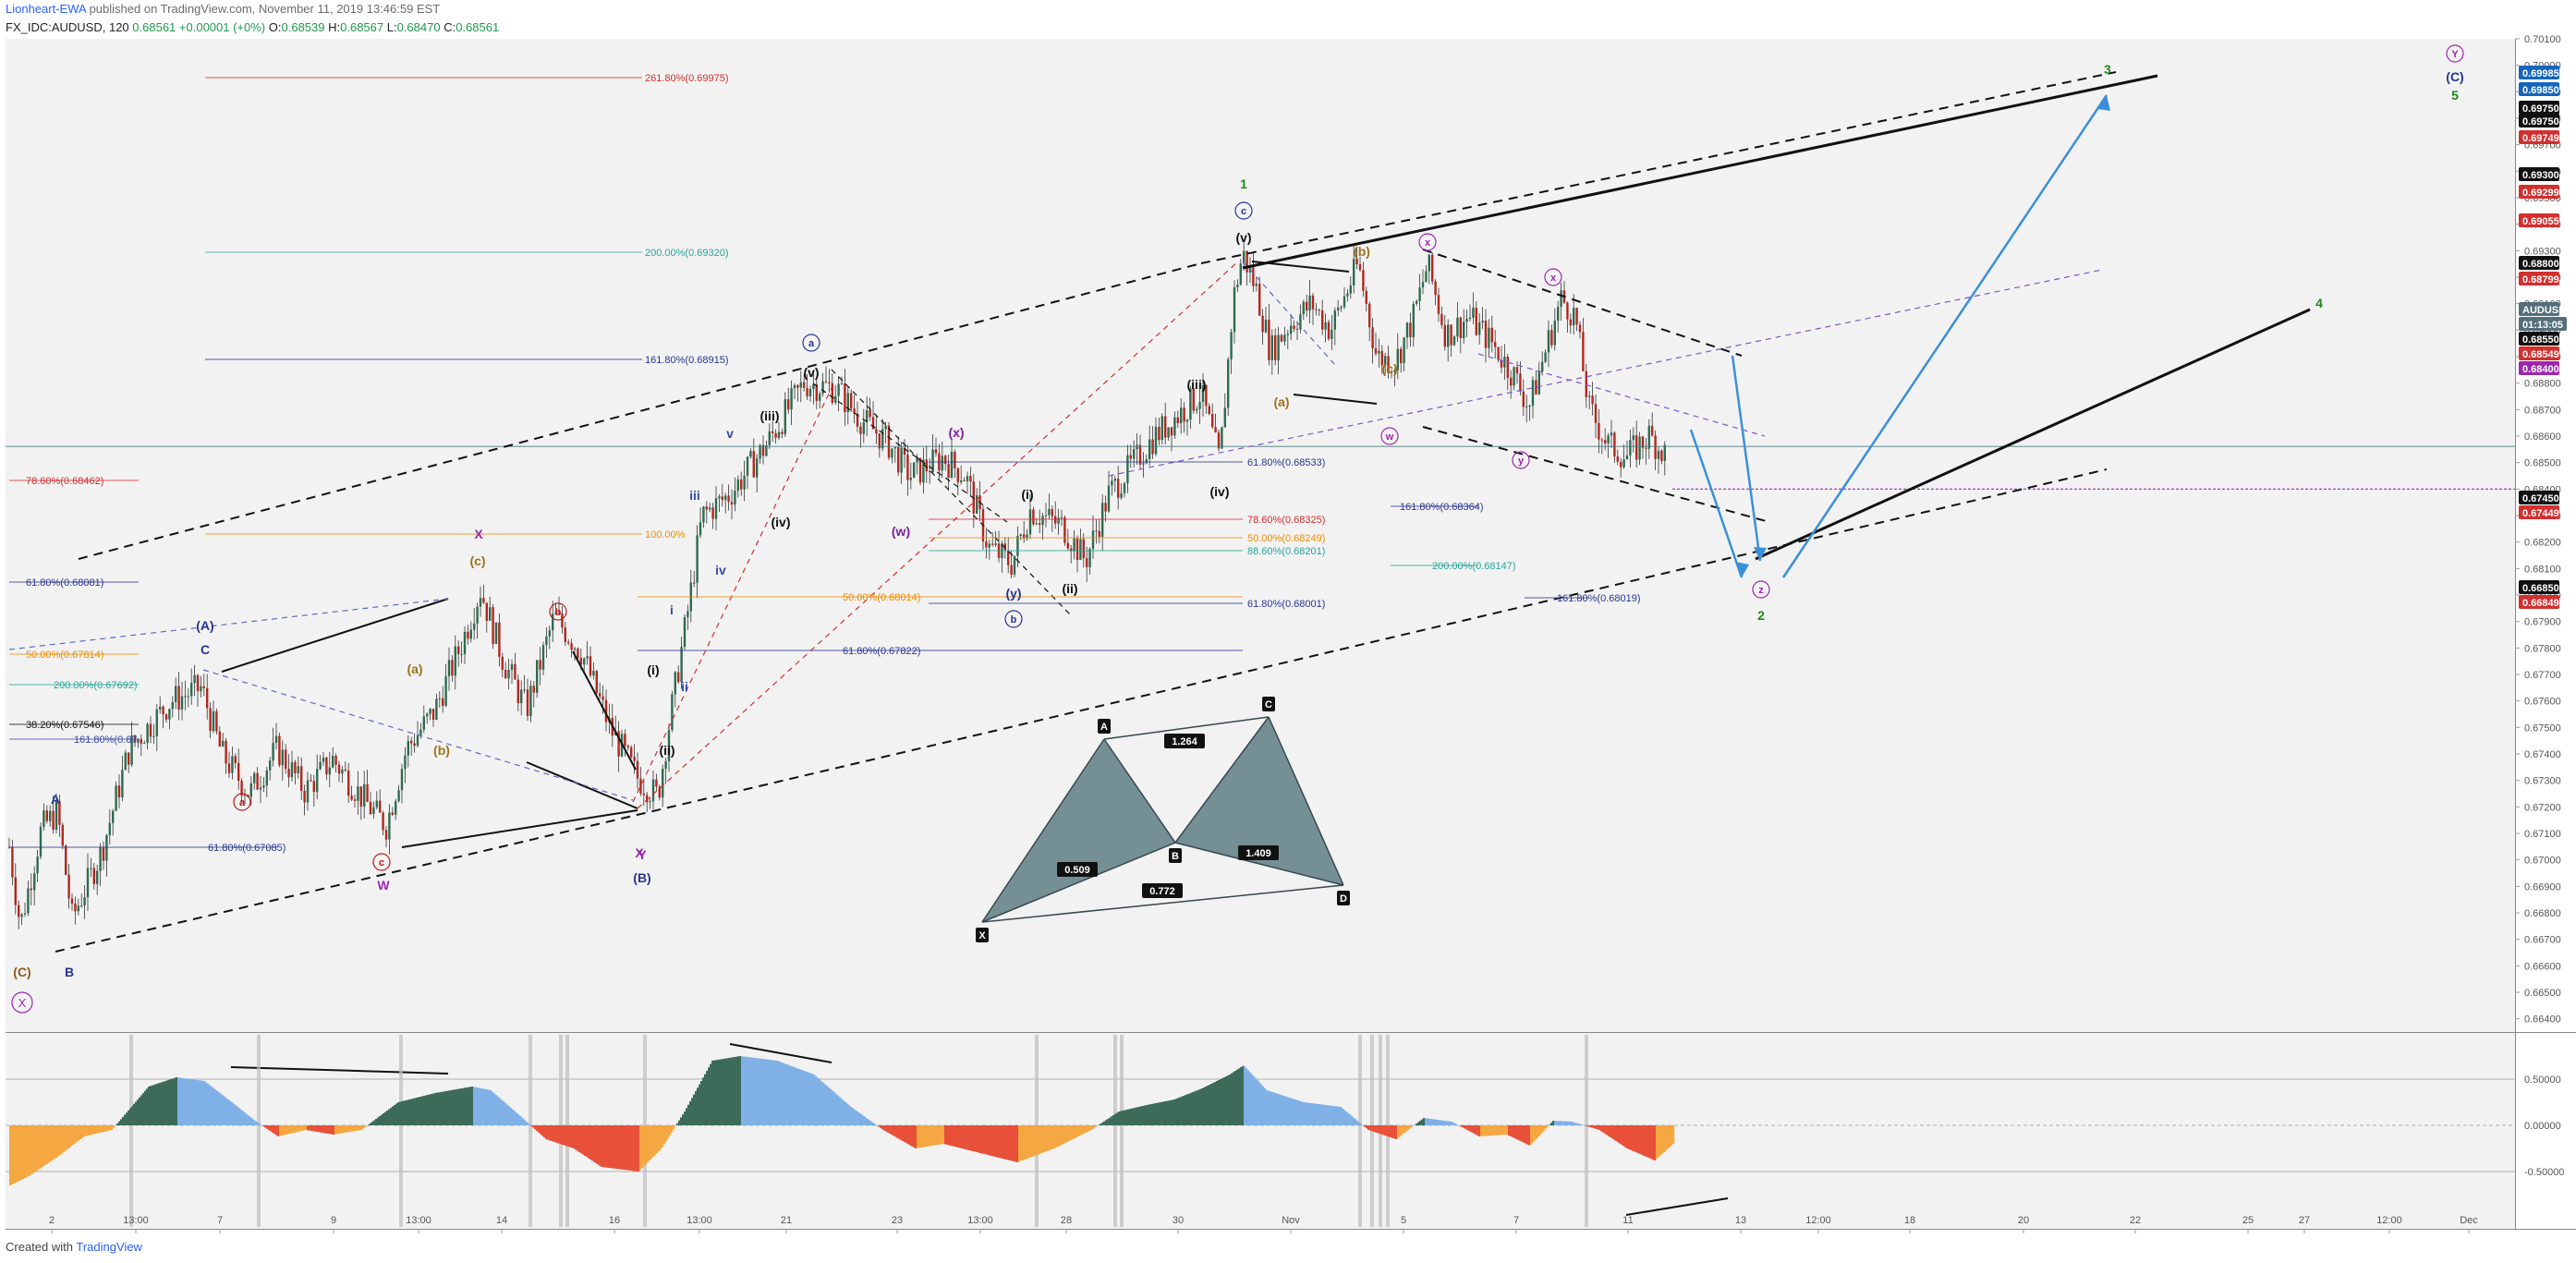 The height and width of the screenshot is (1263, 2576). Describe the element at coordinates (39, 1247) in the screenshot. I see `created-with: Created with` at that location.